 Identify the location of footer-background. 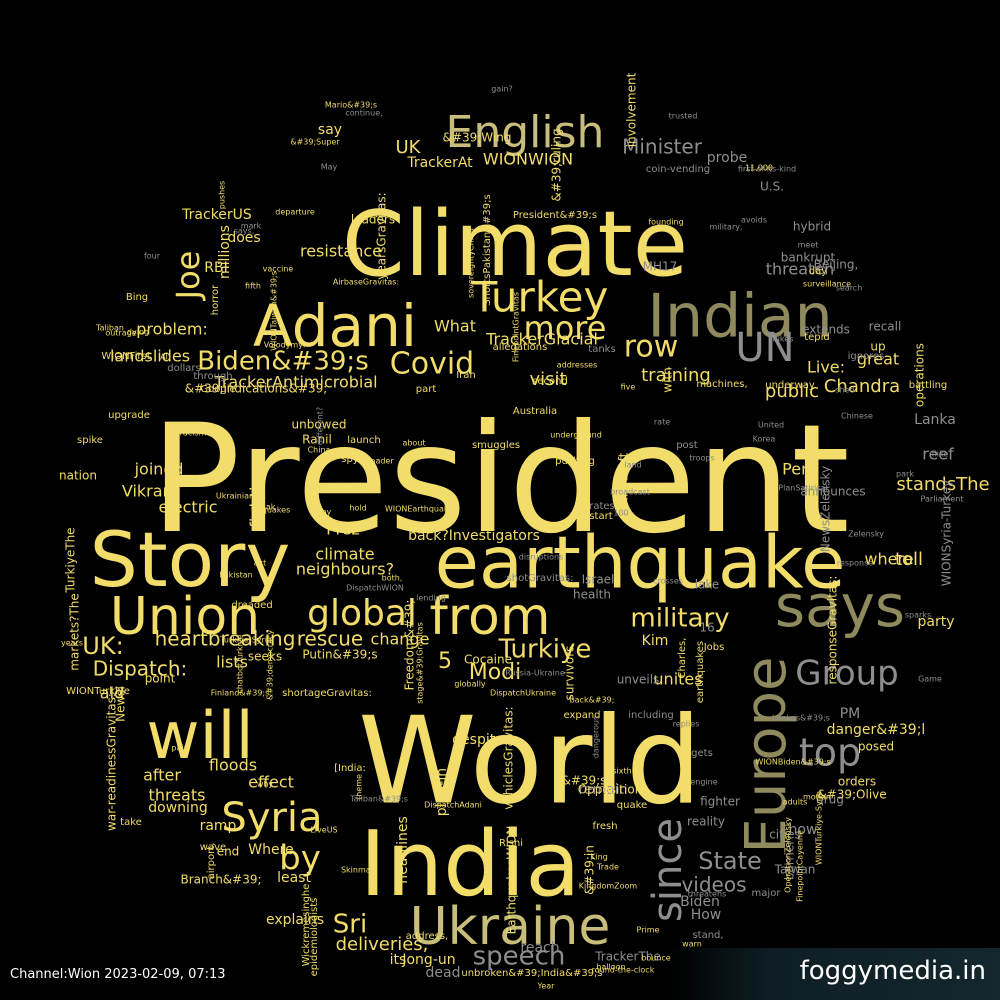
(835, 974).